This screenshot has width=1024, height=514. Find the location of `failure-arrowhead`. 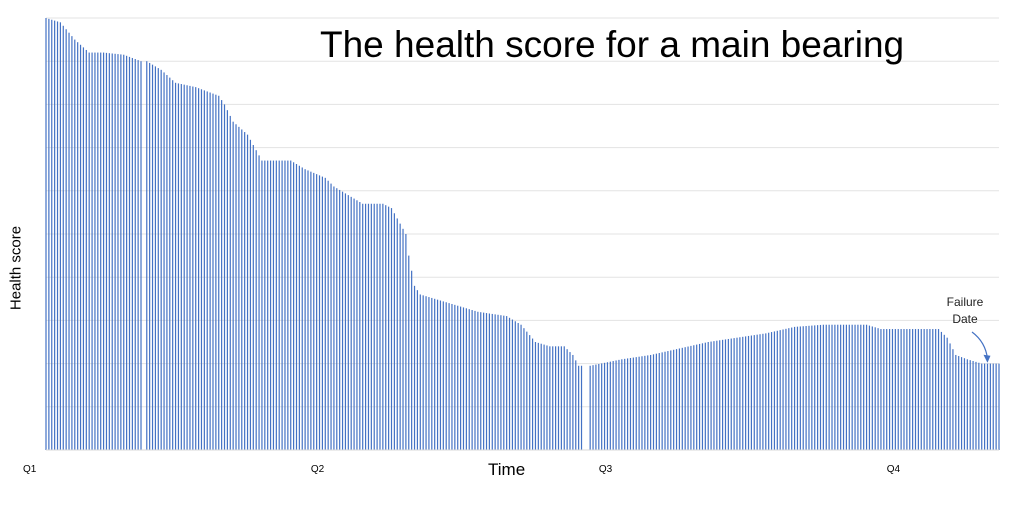

failure-arrowhead is located at coordinates (987, 358).